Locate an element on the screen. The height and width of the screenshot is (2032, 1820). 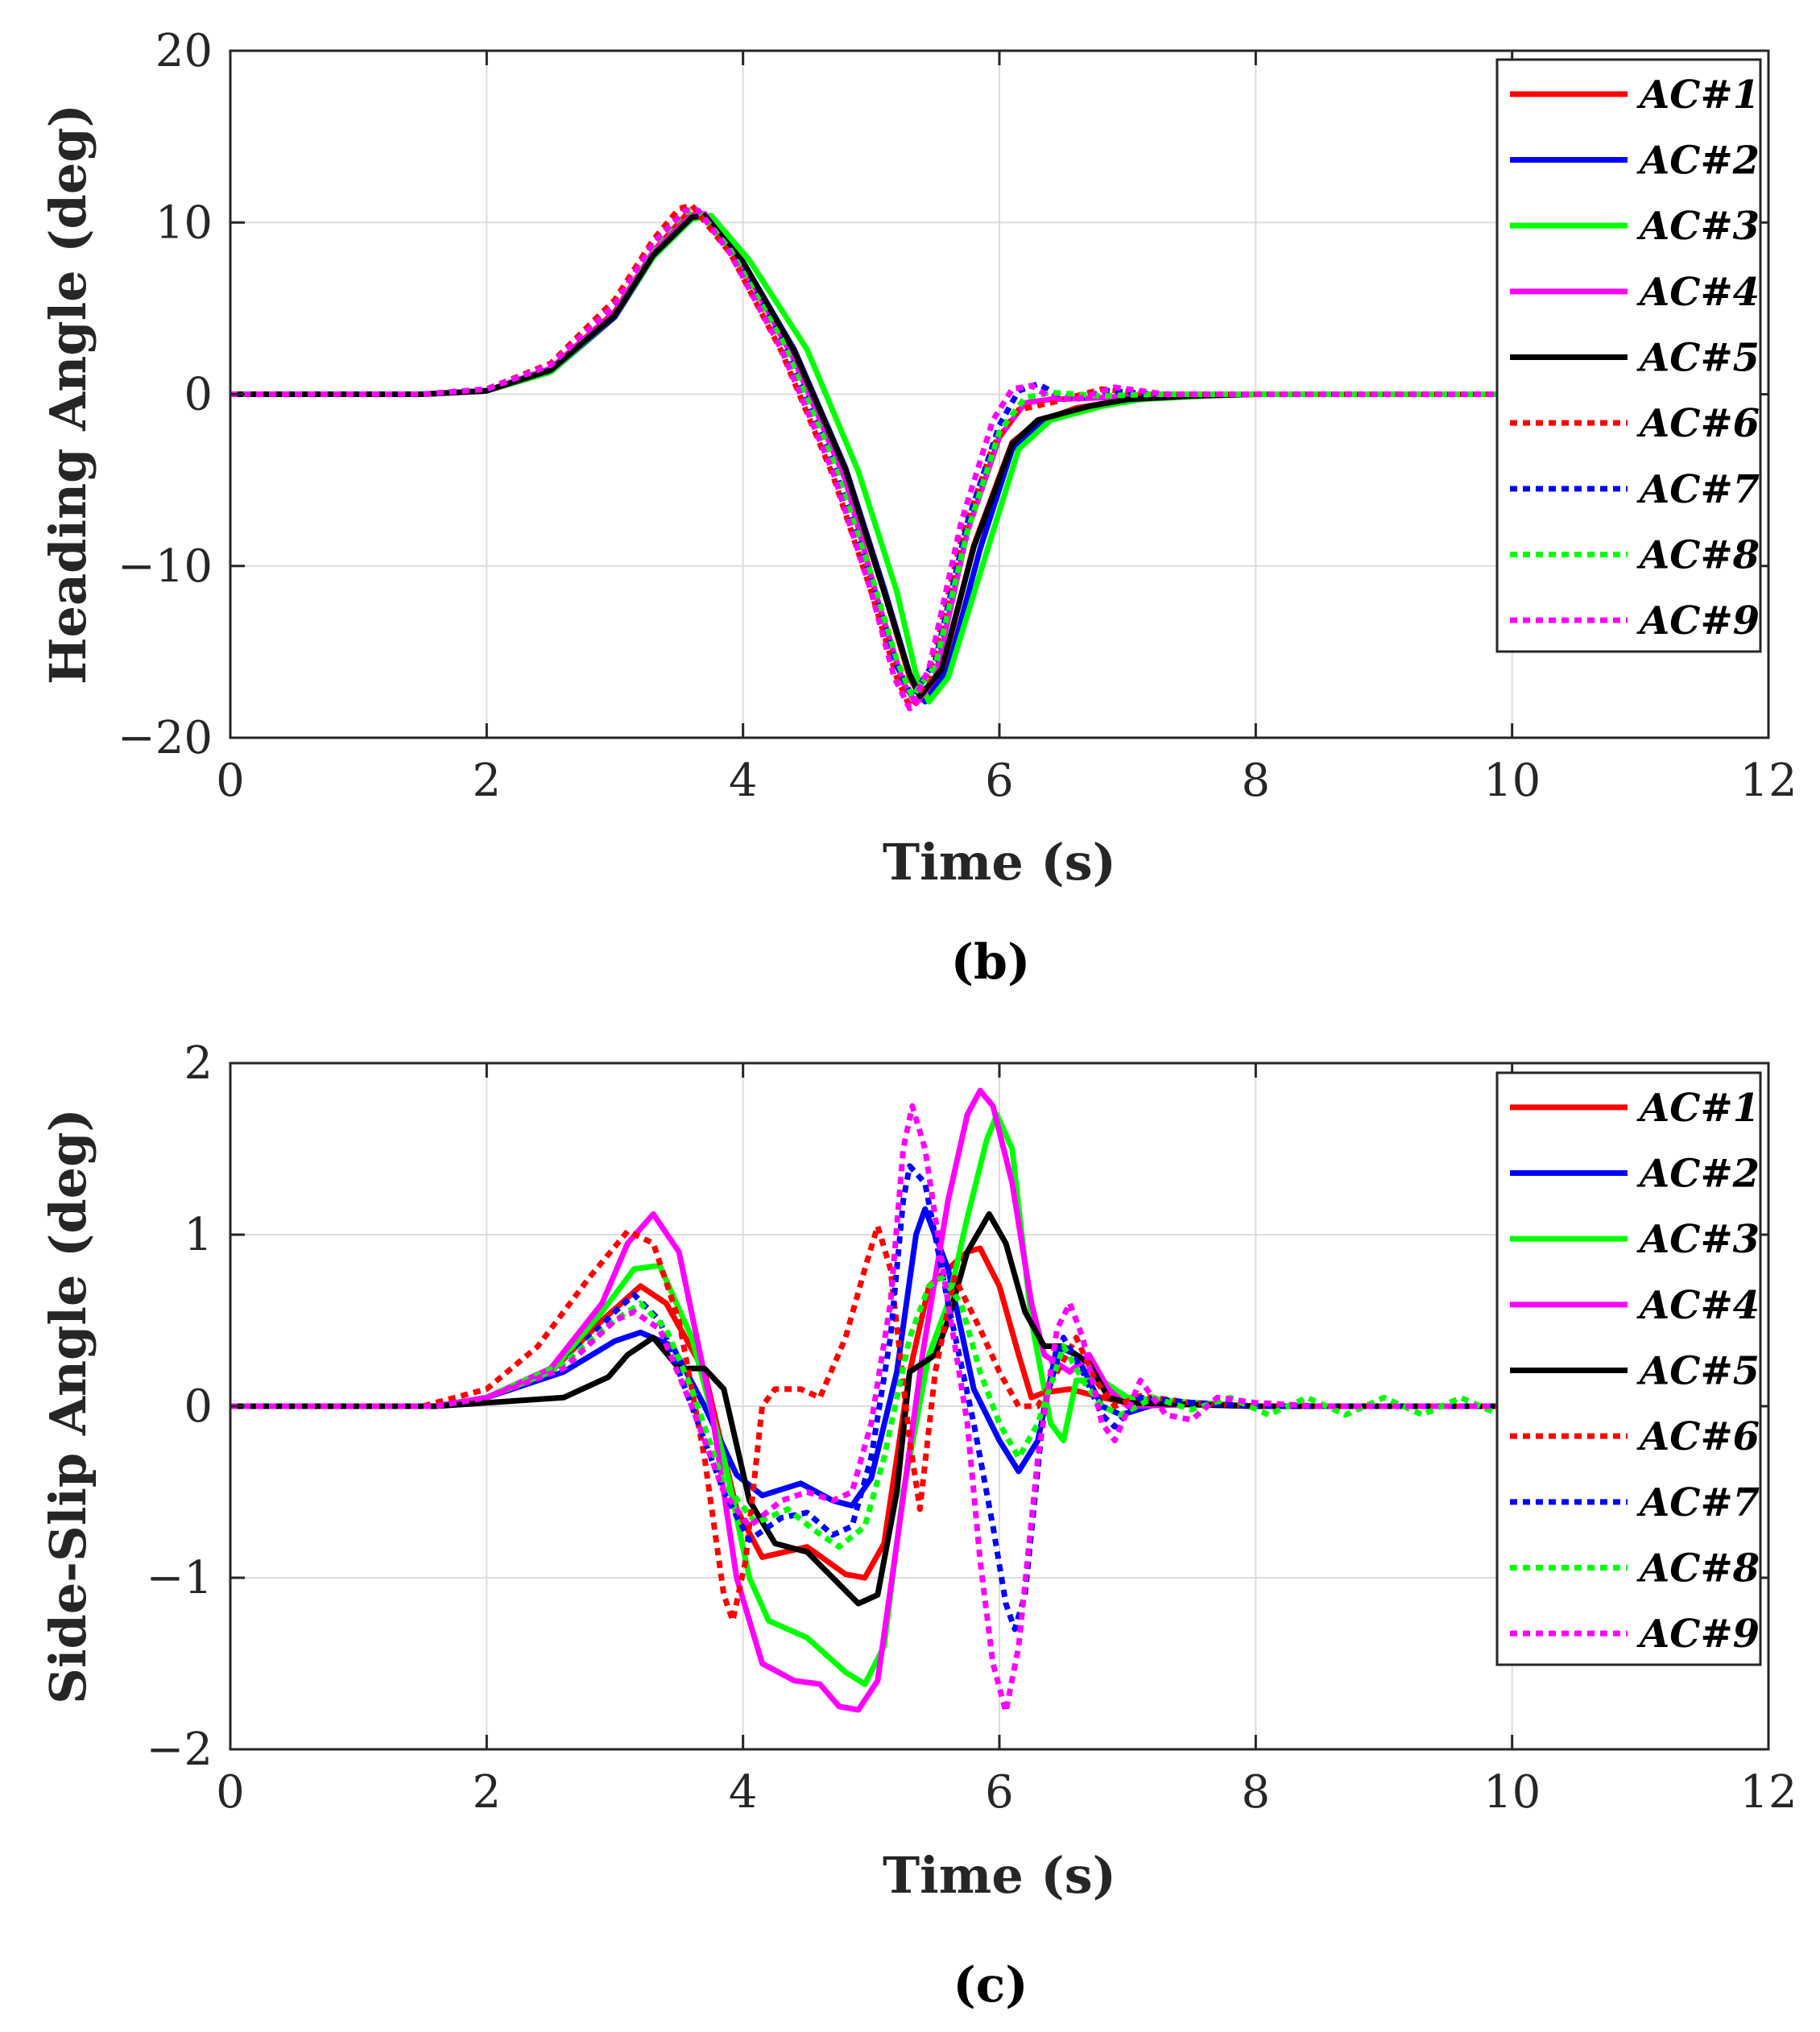
y-axis-title: Heading Angle (deg) is located at coordinates (68, 394).